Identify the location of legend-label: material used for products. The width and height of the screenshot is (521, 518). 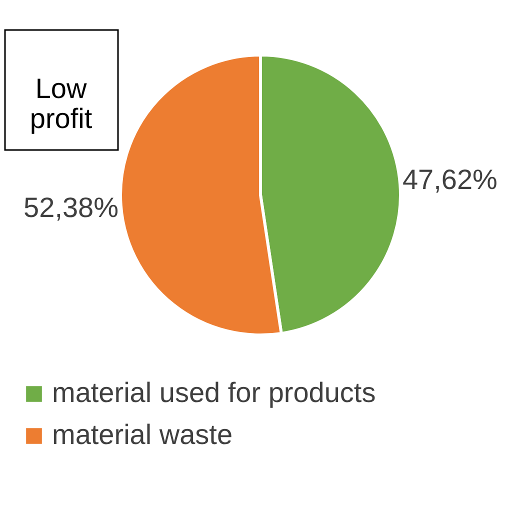
(214, 392).